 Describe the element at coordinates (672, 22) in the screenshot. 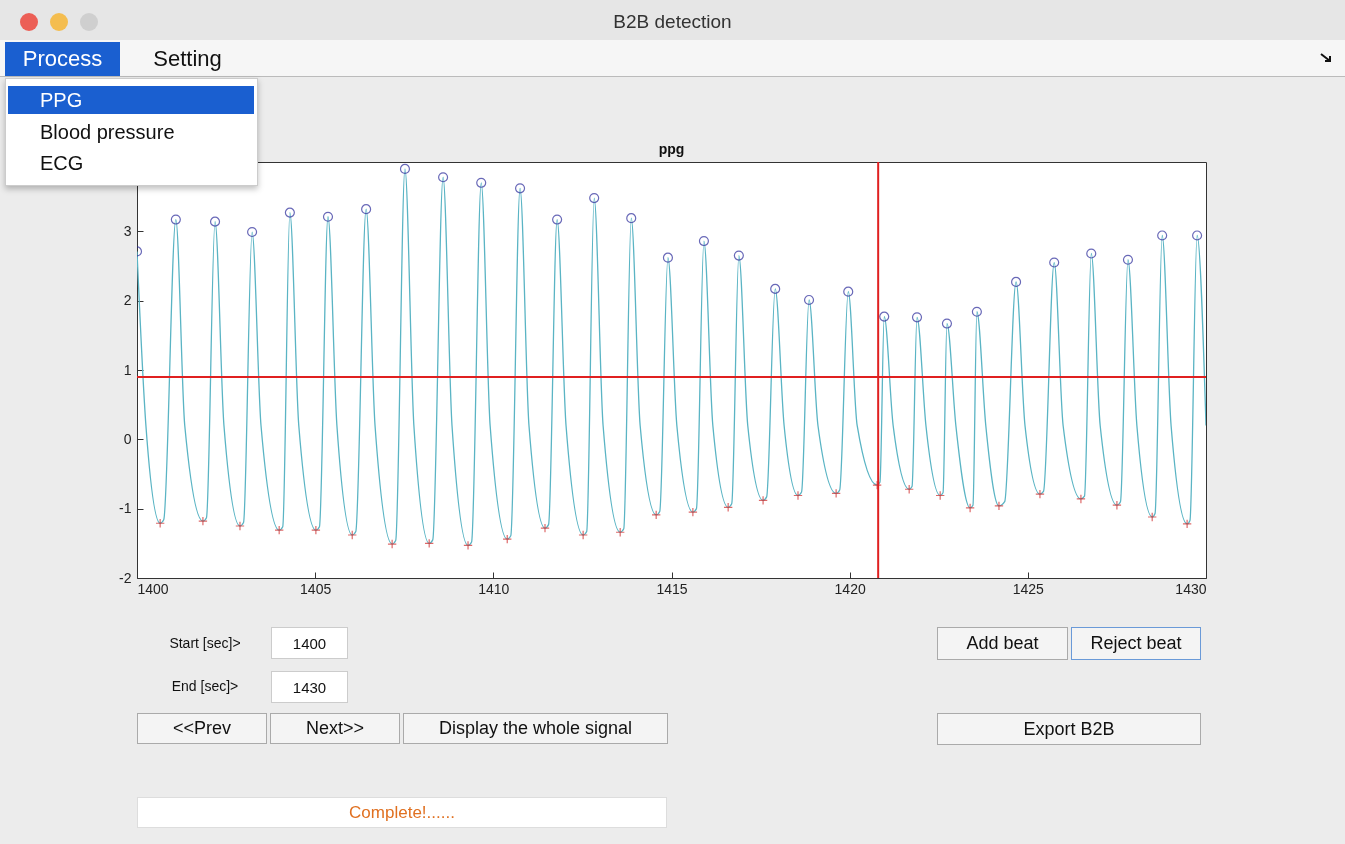

I see `text: B2B detection` at that location.